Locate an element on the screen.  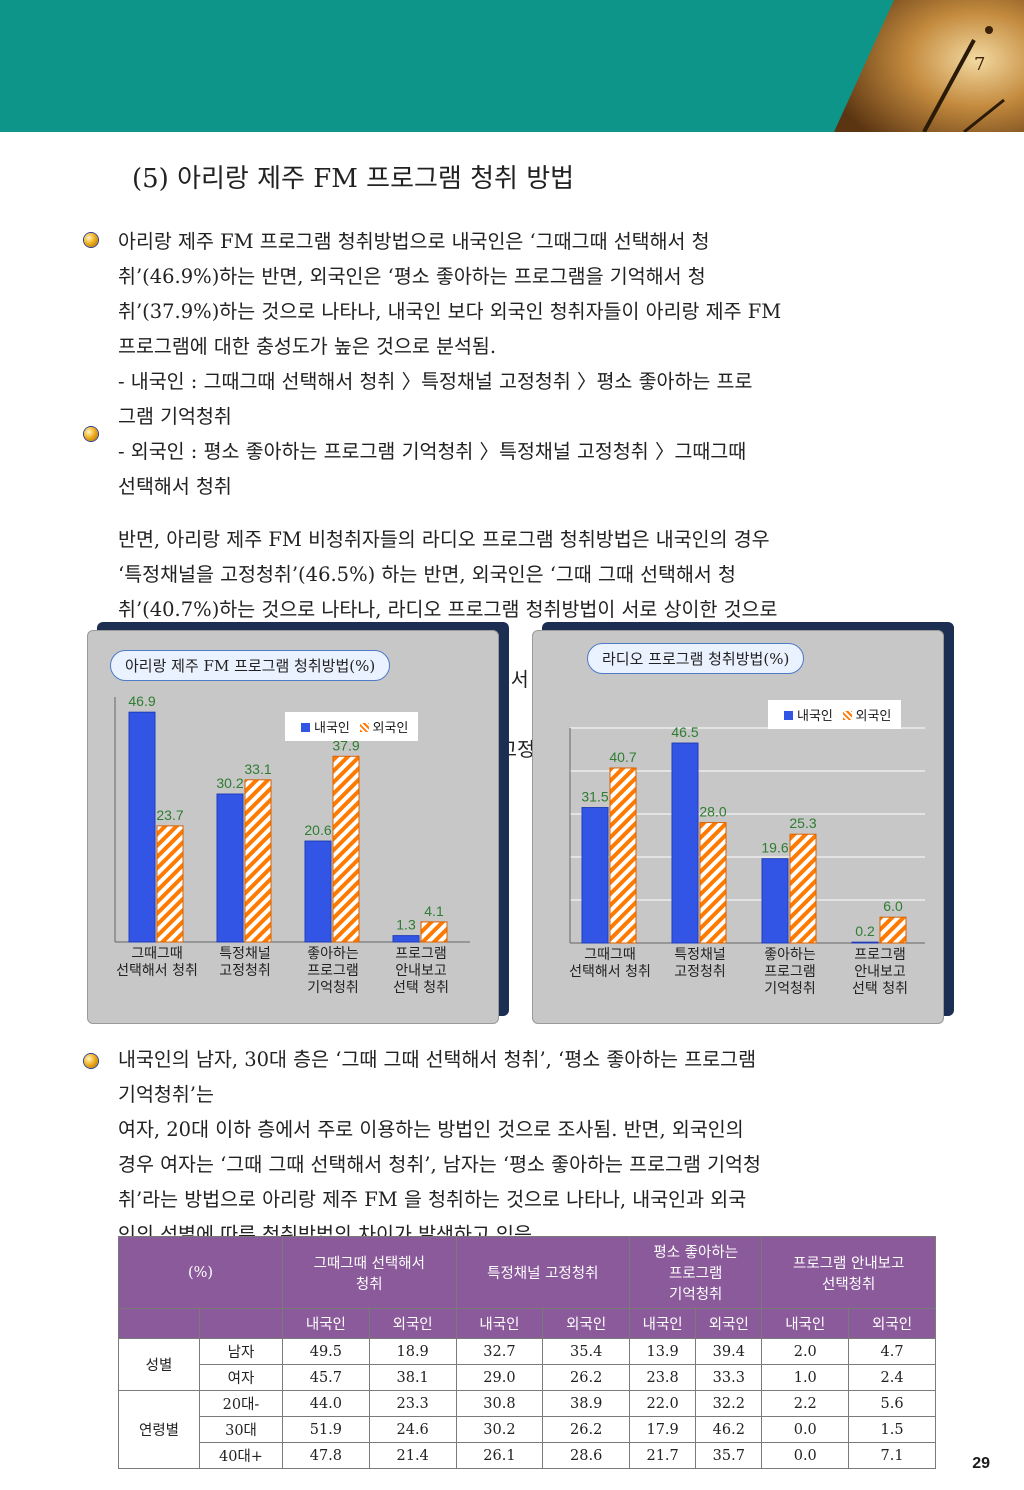
table-cell: 2.2 is located at coordinates (805, 1403).